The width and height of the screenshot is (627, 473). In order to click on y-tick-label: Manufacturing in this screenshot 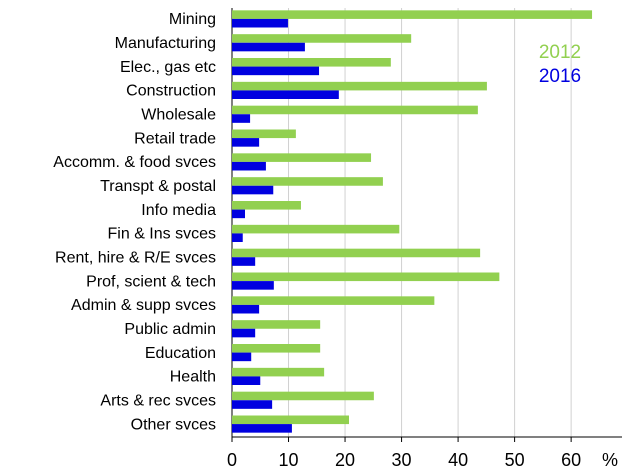, I will do `click(165, 43)`.